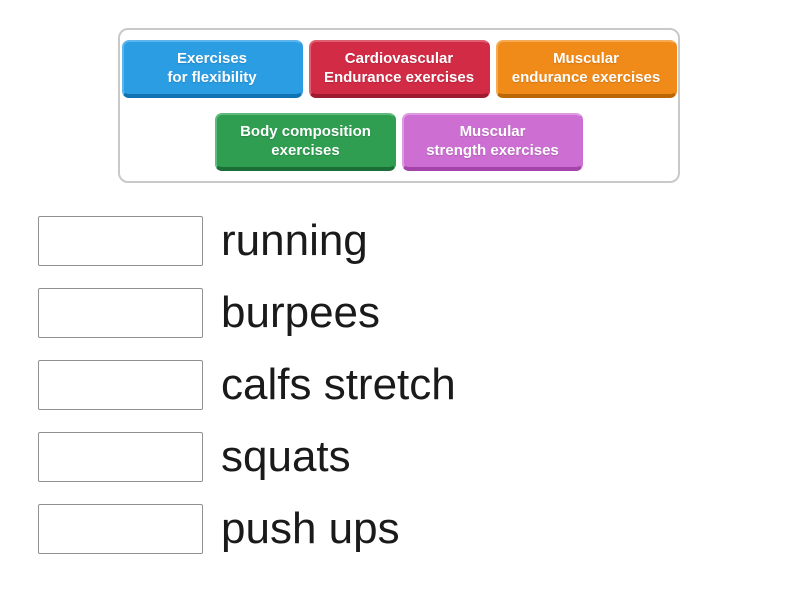 The width and height of the screenshot is (800, 600). I want to click on question-row-squats: squats, so click(247, 457).